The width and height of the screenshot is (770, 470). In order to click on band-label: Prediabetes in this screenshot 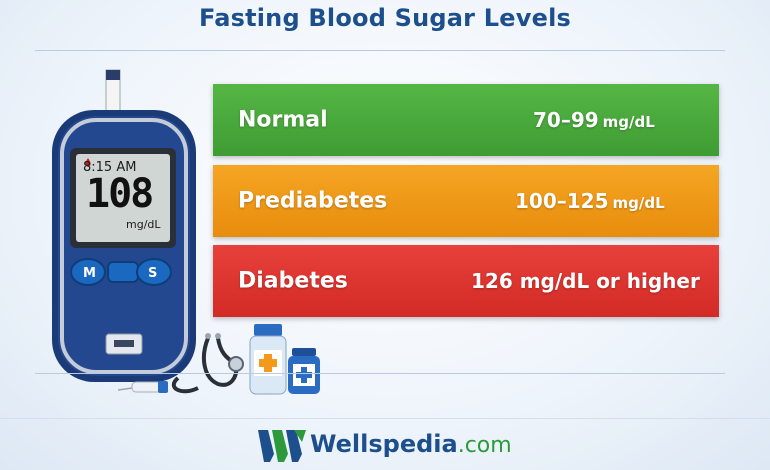, I will do `click(313, 201)`.